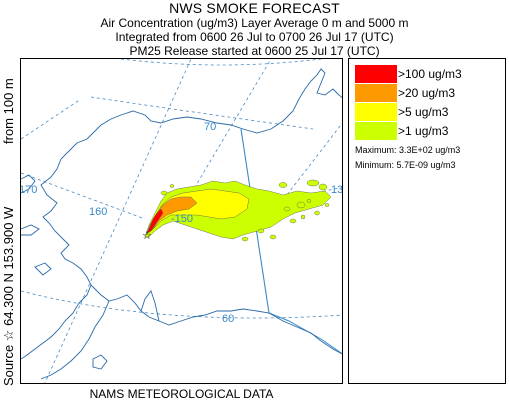 Image resolution: width=509 pixels, height=401 pixels. I want to click on arctic-coast, so click(217, 101).